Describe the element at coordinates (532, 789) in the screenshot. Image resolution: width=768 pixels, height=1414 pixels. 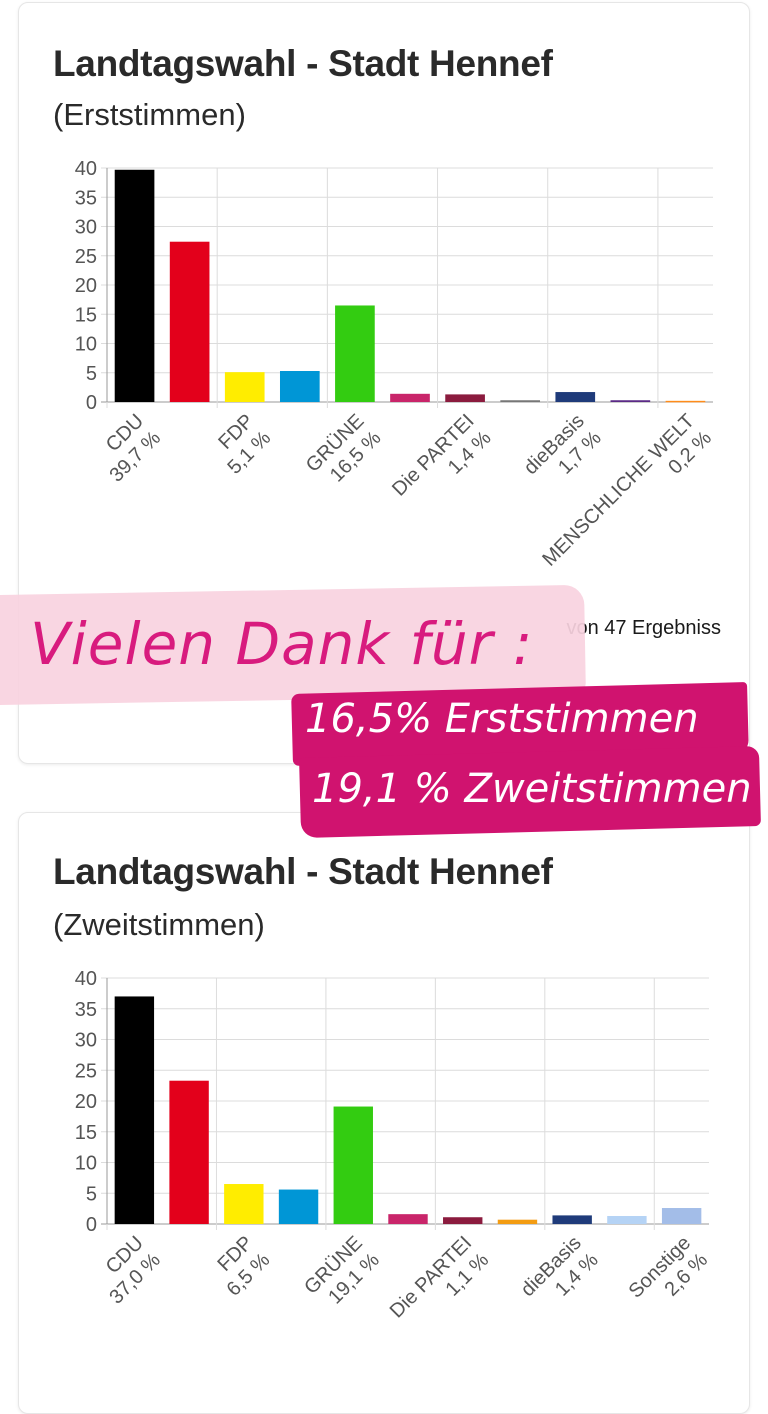
I see `zweitstimmen-result-text: 19,1 % Zweitstimmen` at that location.